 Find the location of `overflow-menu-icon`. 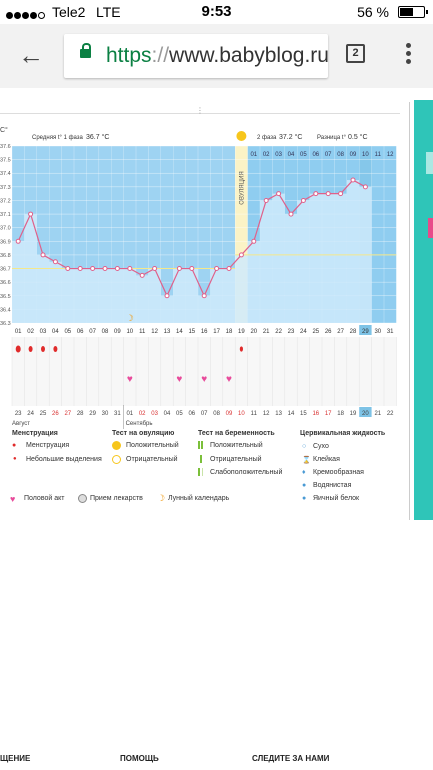

overflow-menu-icon is located at coordinates (409, 55).